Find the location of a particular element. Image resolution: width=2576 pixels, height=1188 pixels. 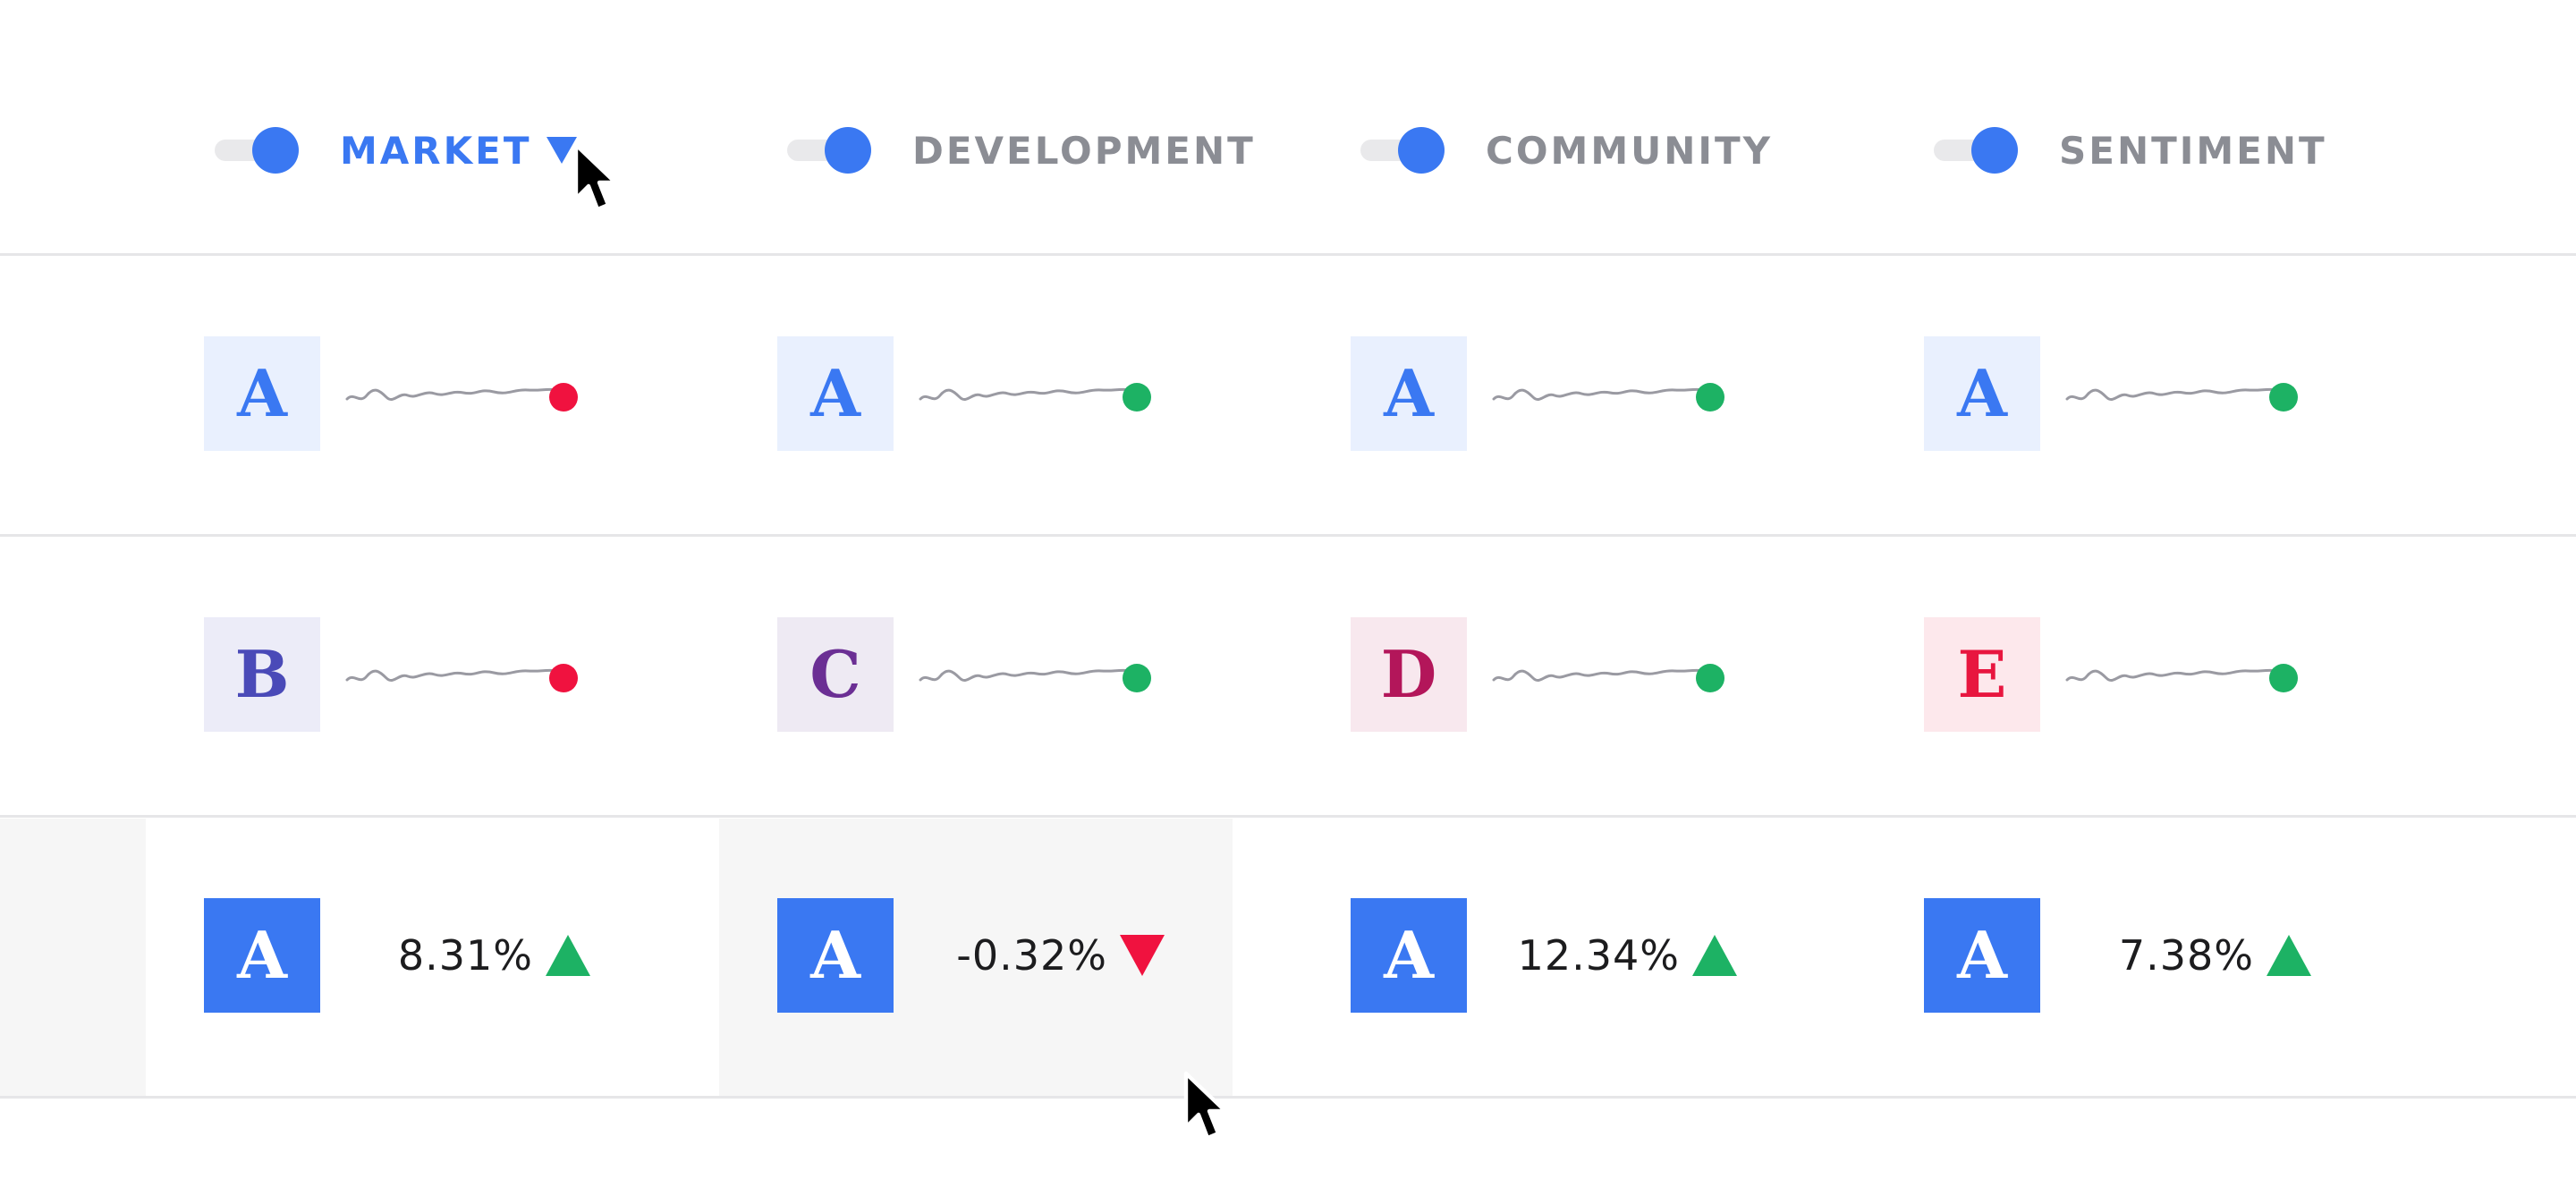

development-toggle is located at coordinates (829, 150).